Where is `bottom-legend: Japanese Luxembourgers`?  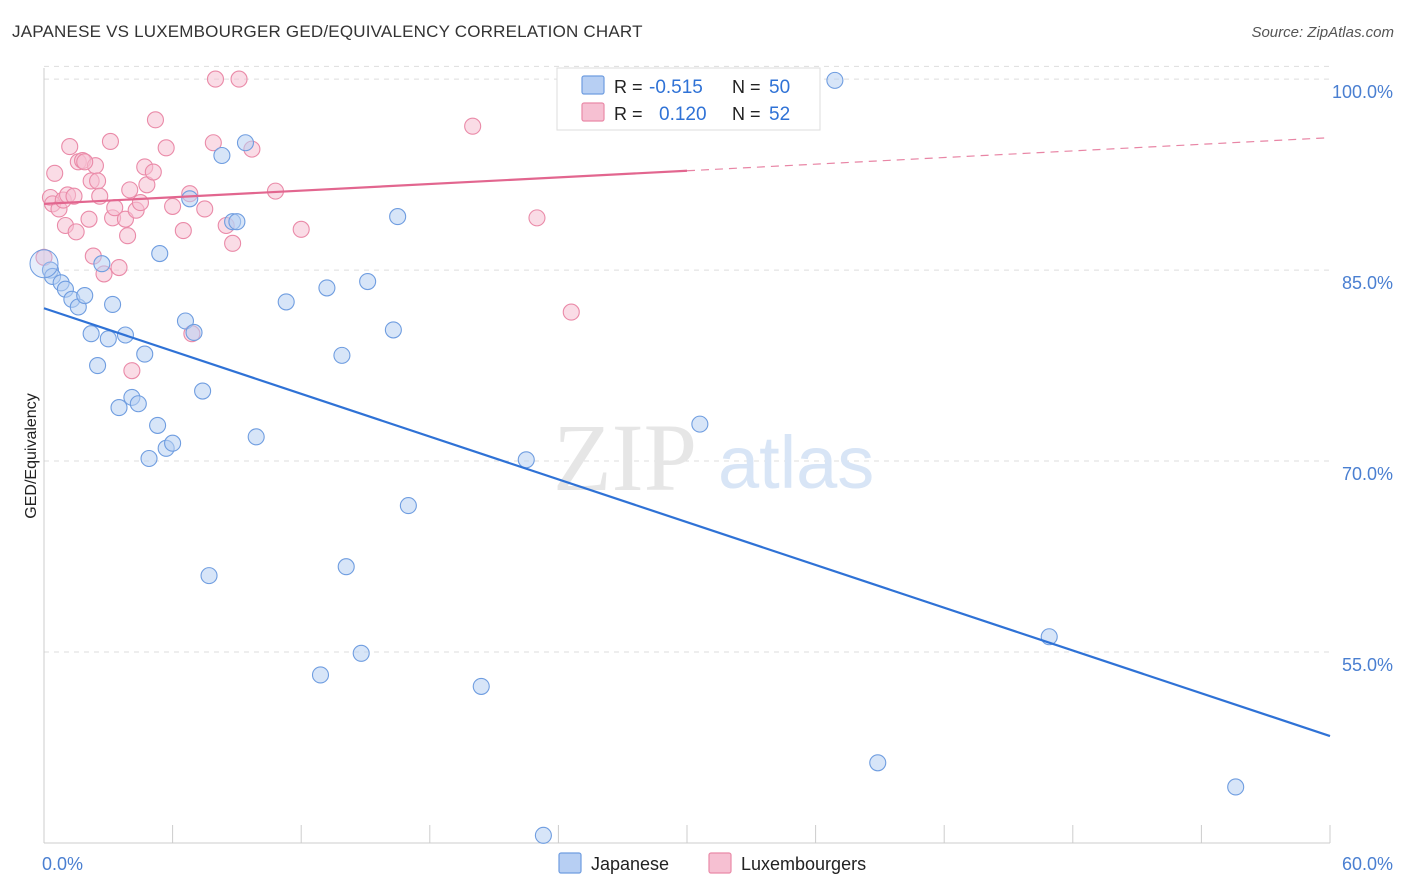 bottom-legend: Japanese Luxembourgers is located at coordinates (712, 863).